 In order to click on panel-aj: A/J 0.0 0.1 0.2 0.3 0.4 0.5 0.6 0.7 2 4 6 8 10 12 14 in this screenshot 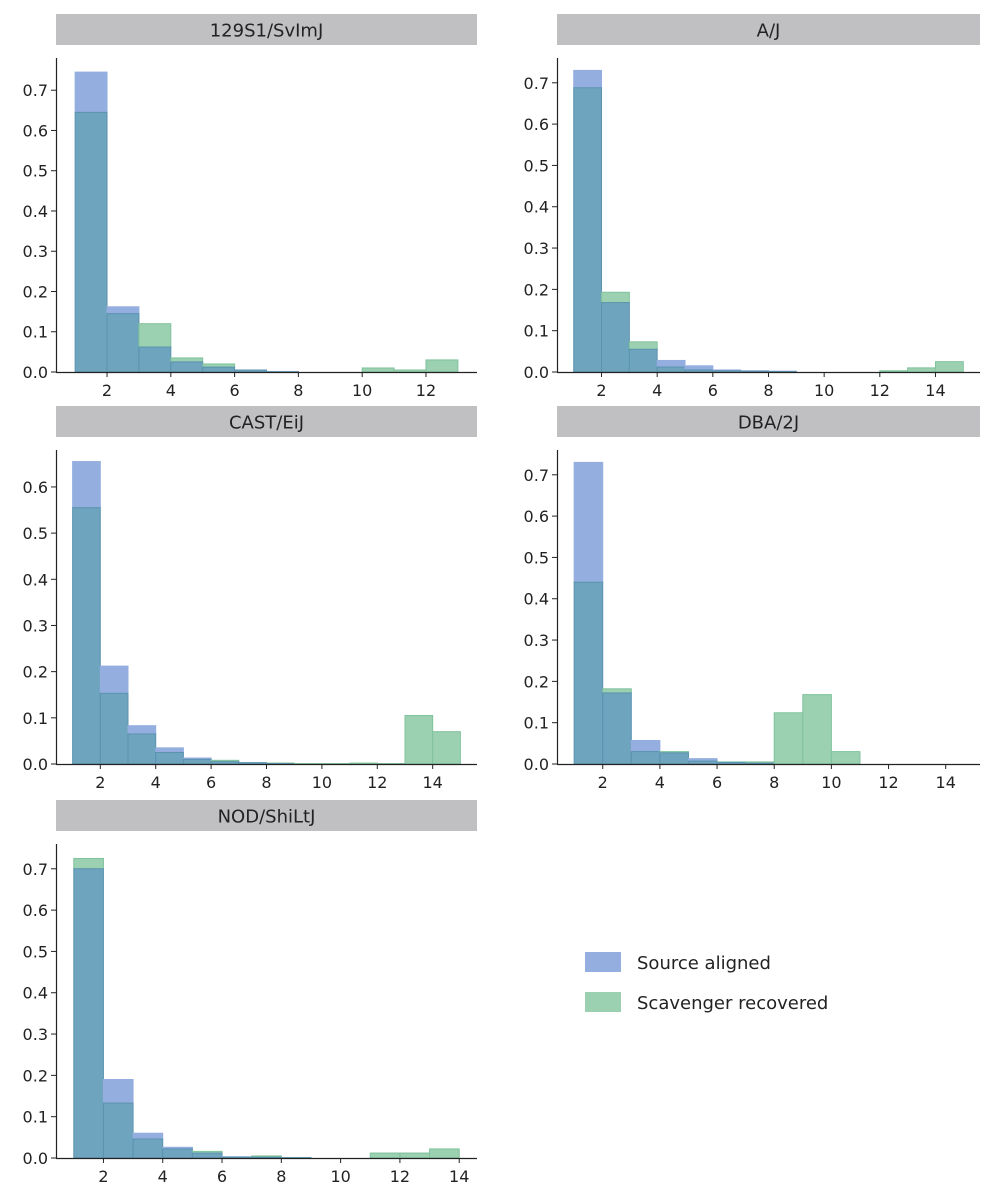, I will do `click(752, 207)`.